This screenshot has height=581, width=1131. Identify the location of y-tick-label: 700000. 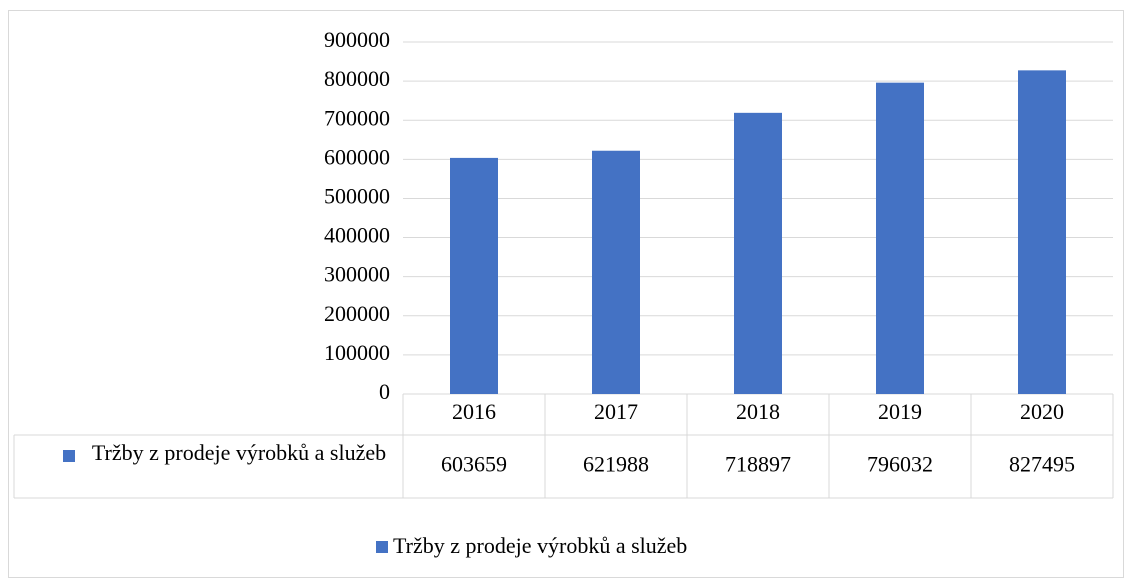
(357, 117).